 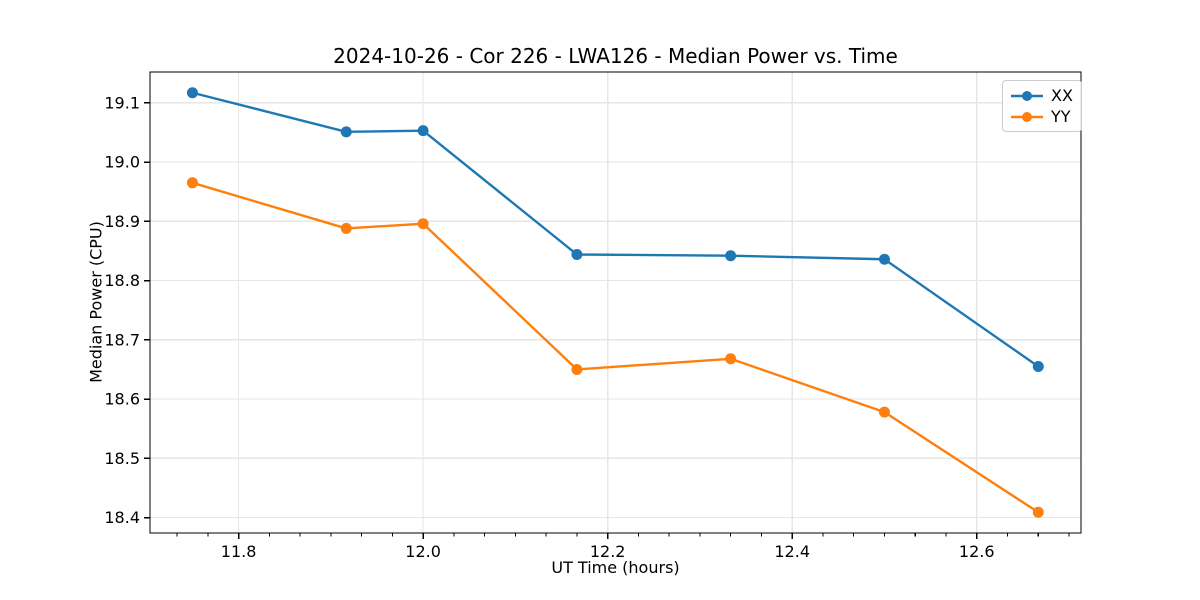 I want to click on legend-swatch-YY, so click(x=1027, y=116).